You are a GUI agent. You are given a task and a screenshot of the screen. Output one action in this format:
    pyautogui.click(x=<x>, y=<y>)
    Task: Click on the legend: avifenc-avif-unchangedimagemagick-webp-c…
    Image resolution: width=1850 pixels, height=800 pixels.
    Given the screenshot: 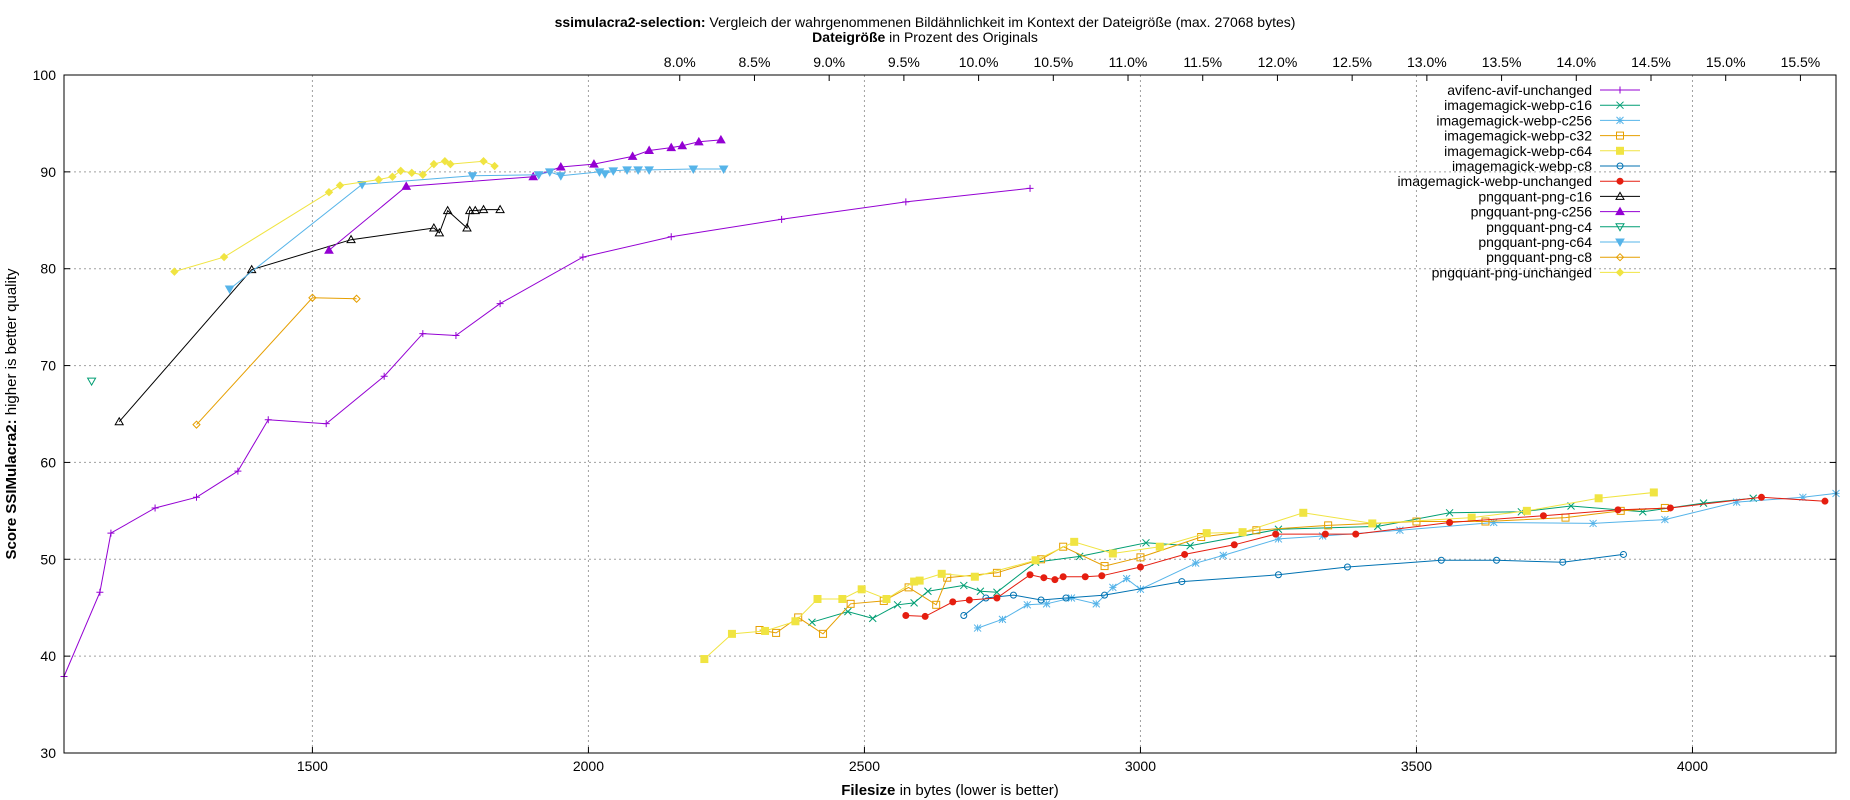 What is the action you would take?
    pyautogui.click(x=1518, y=181)
    